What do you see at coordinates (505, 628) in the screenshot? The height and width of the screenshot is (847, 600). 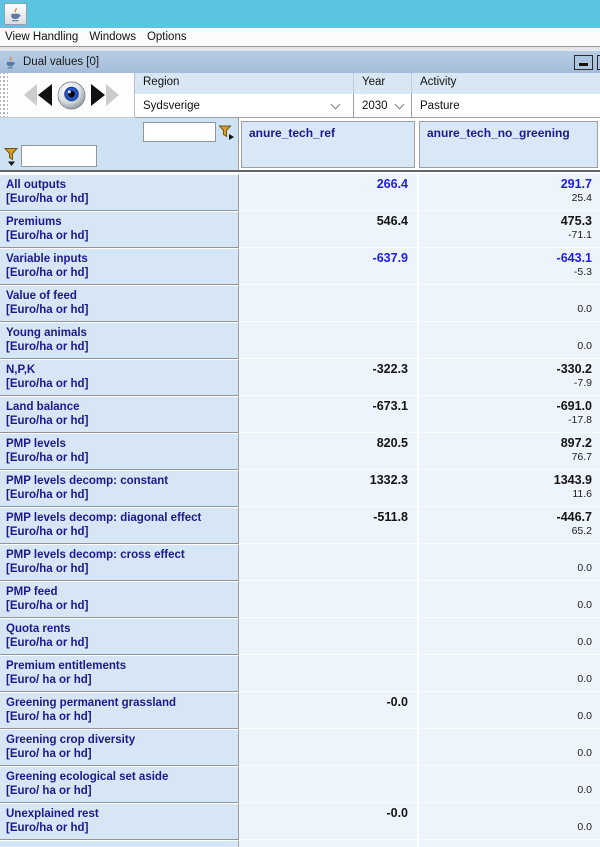 I see `cell-cmp-value` at bounding box center [505, 628].